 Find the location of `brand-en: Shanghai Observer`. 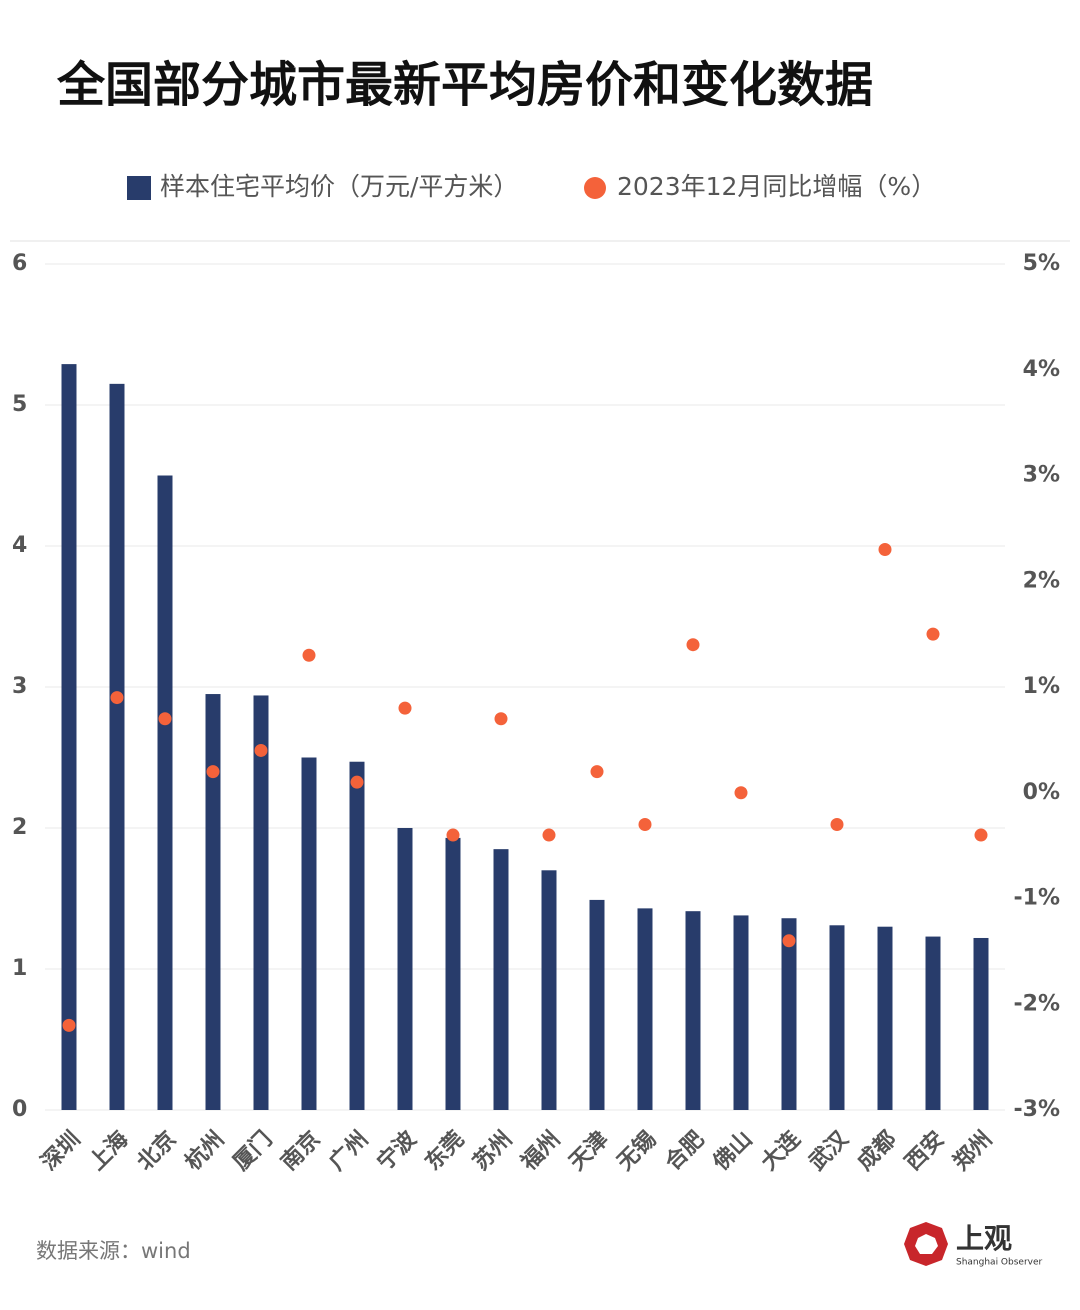

brand-en: Shanghai Observer is located at coordinates (999, 1263).